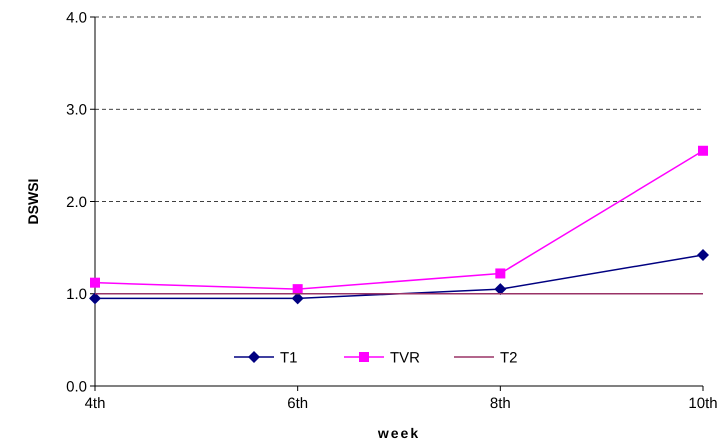 Image resolution: width=726 pixels, height=448 pixels. What do you see at coordinates (500, 403) in the screenshot?
I see `x-tick-label: 8th` at bounding box center [500, 403].